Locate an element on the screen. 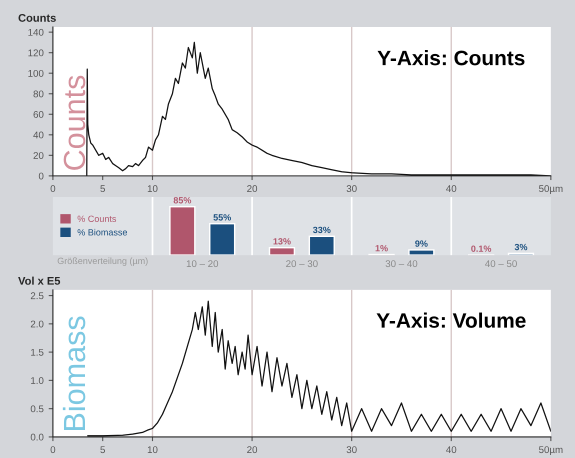  y-tick-label: 80 is located at coordinates (38, 94).